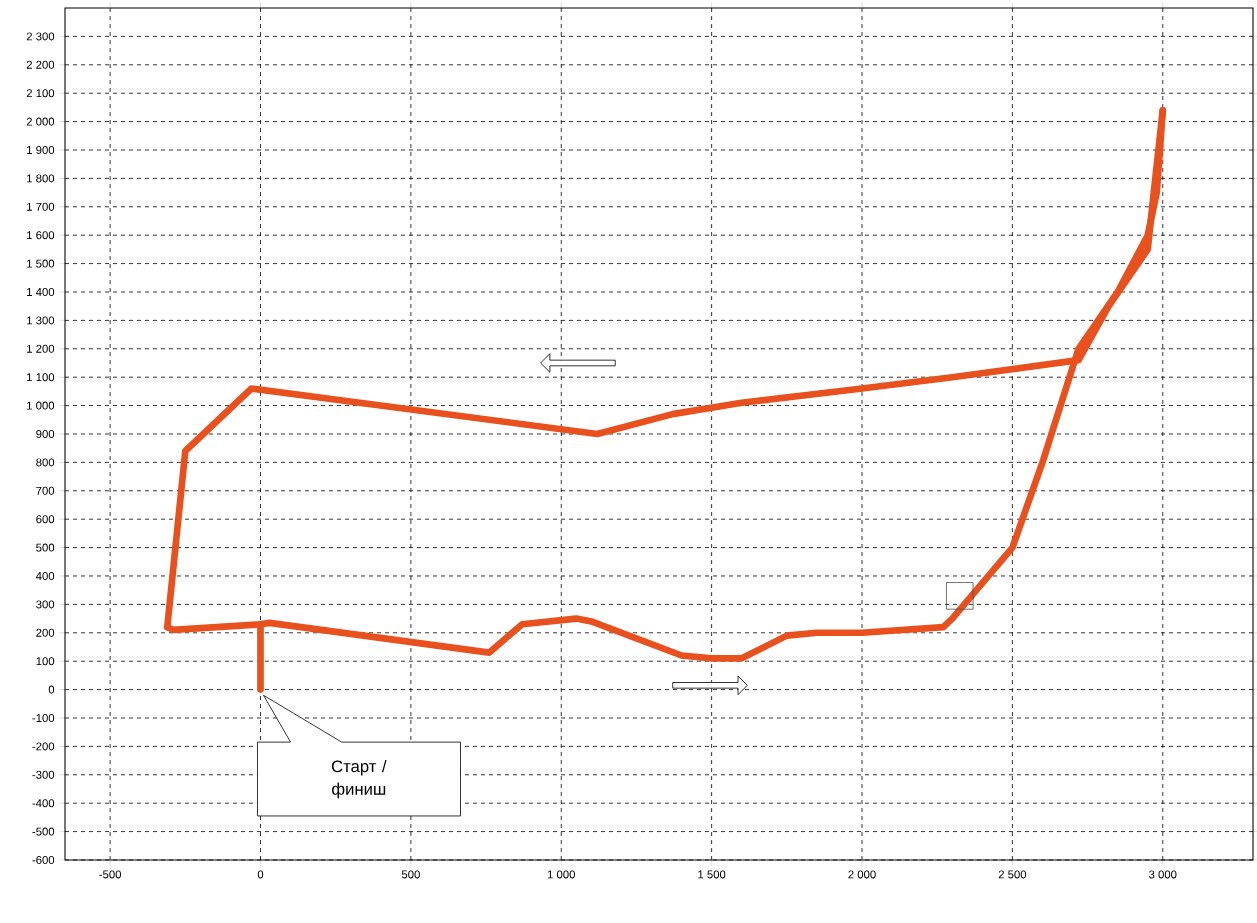 The width and height of the screenshot is (1257, 923). What do you see at coordinates (43, 831) in the screenshot?
I see `y-tick-label: -500` at bounding box center [43, 831].